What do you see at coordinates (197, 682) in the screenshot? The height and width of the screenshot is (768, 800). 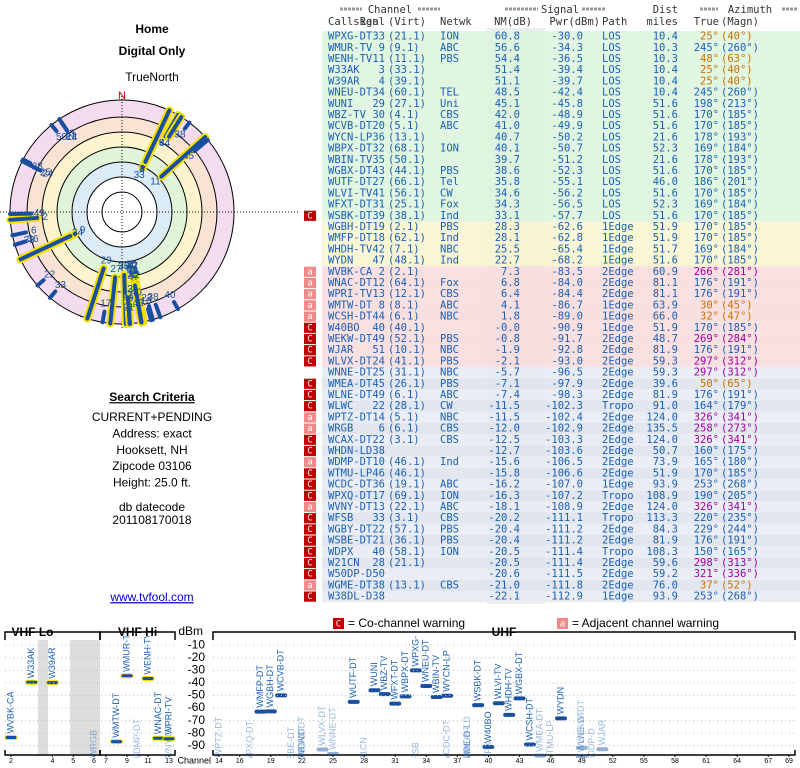 I see `y-tick-label: -40` at bounding box center [197, 682].